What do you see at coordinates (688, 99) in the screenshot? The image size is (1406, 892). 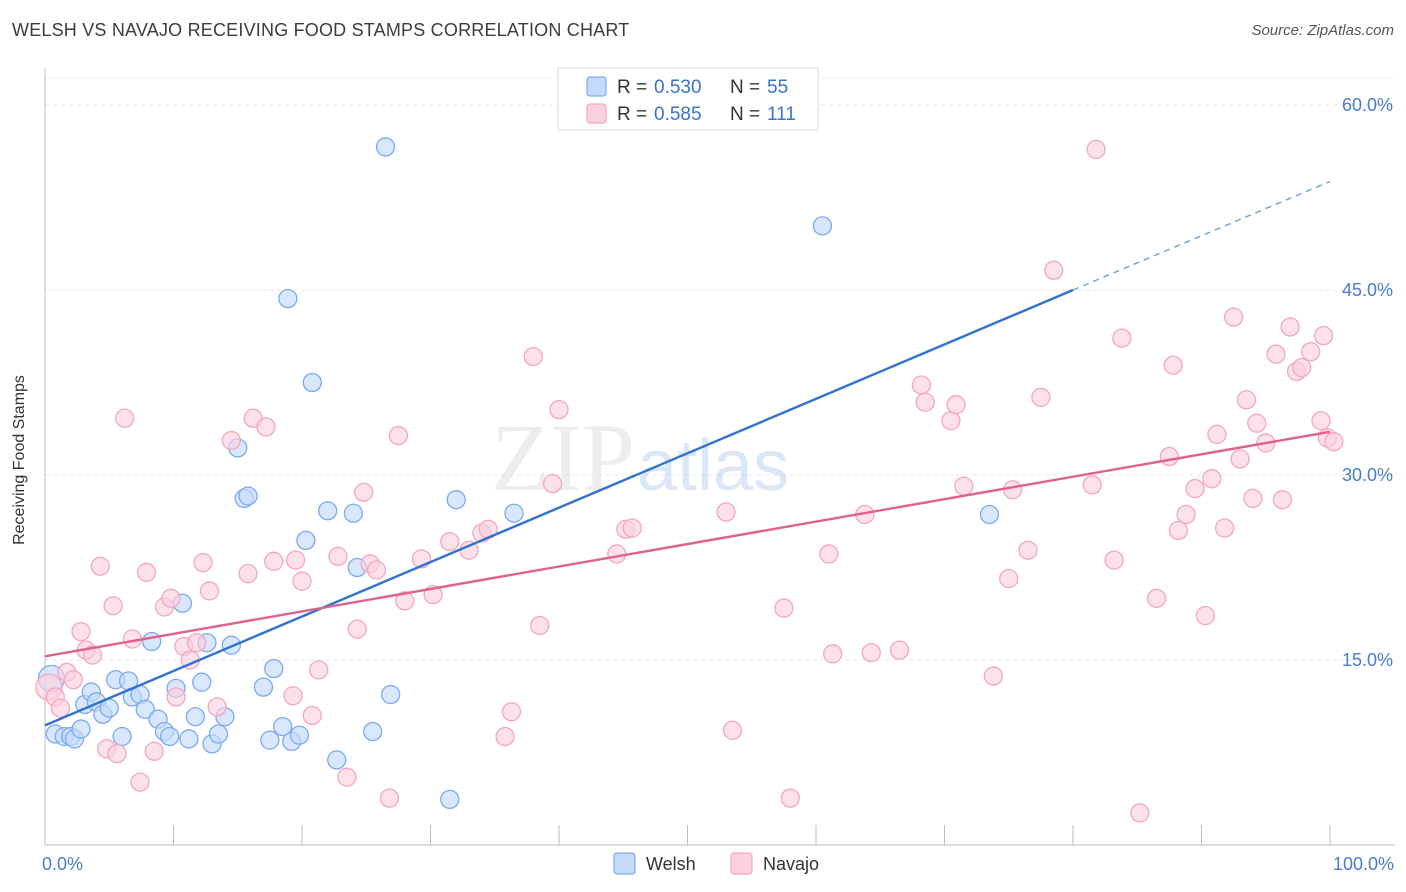 I see `top-legend: R = 0.530 N = 55 R = 0.585 N = 111` at bounding box center [688, 99].